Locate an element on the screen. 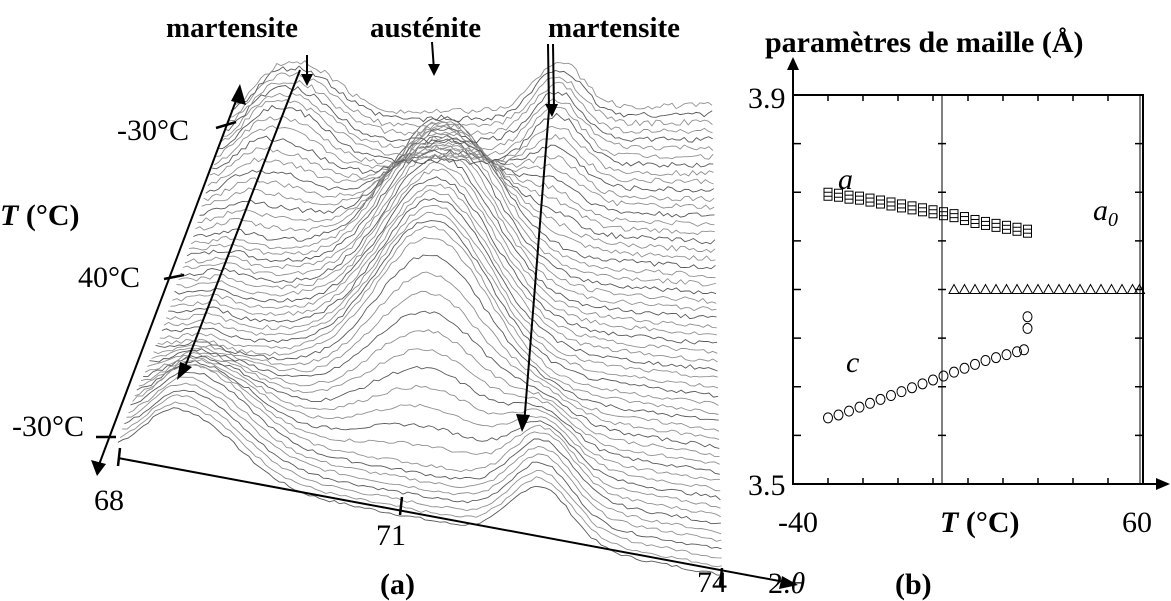  y-axis-arrowhead is located at coordinates (793, 63).